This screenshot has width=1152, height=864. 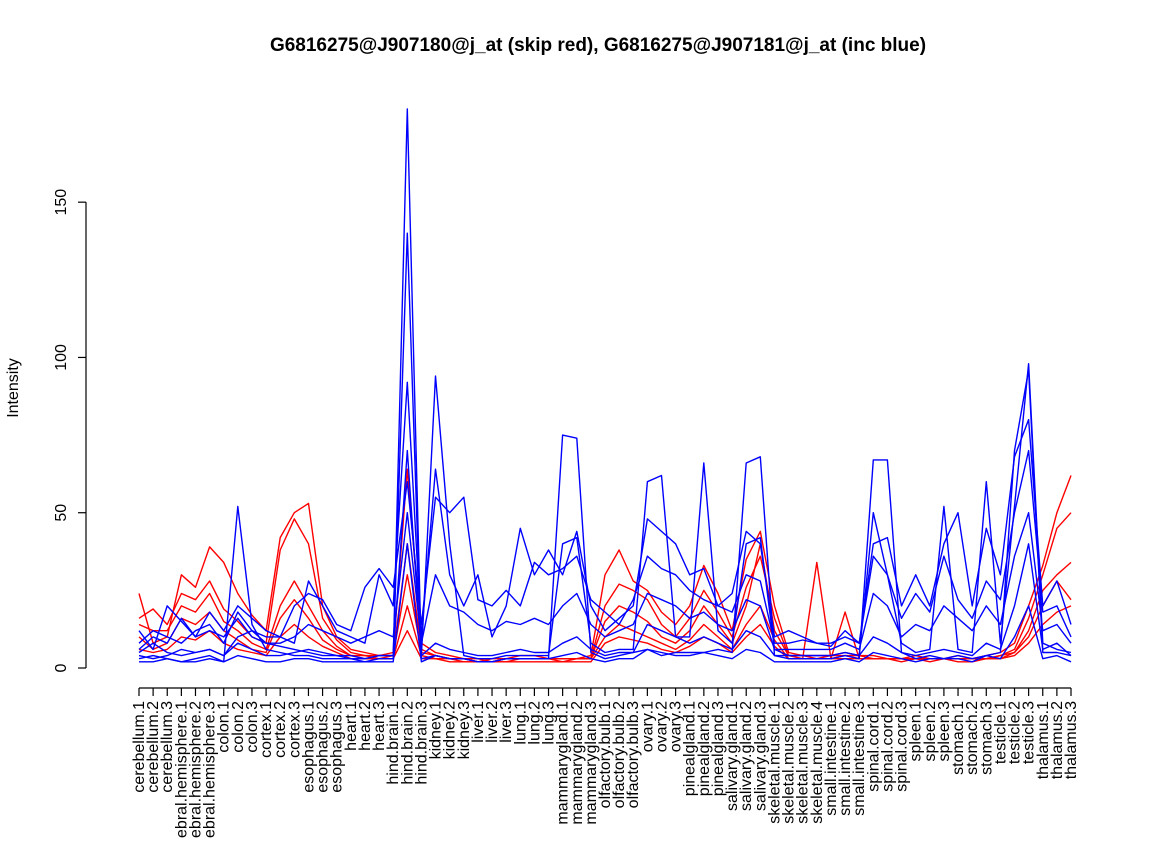 I want to click on x-tick-label: olfactory.bulb.1, so click(x=605, y=754).